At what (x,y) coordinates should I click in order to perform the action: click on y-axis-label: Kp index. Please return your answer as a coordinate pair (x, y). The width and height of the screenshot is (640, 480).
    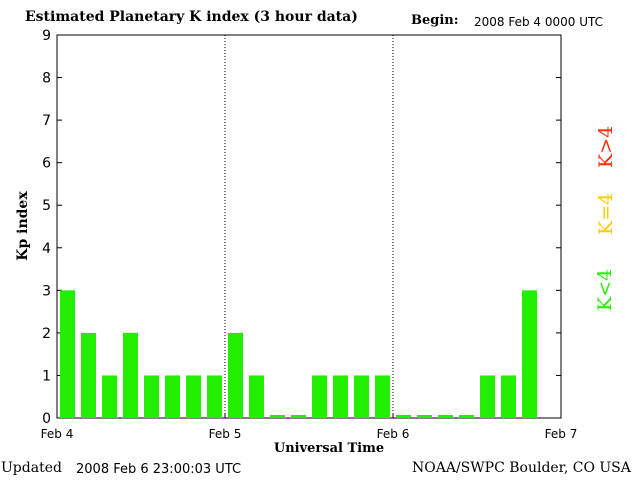
    Looking at the image, I should click on (23, 226).